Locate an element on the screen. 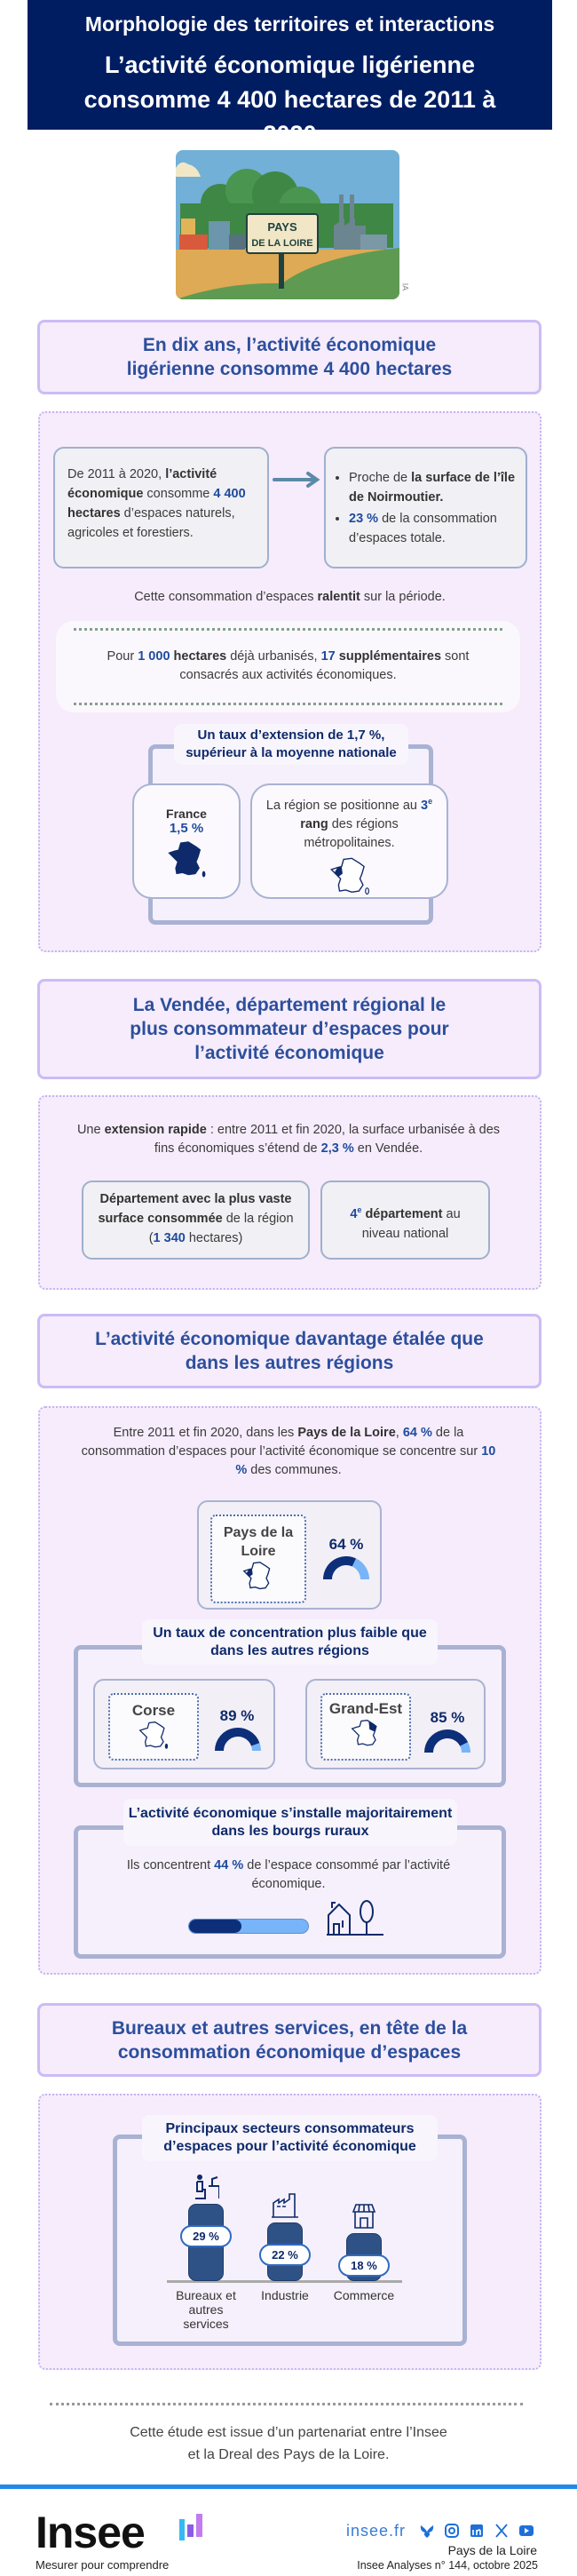 This screenshot has width=577, height=2576. pays-de-la-loire-map-icon is located at coordinates (256, 1576).